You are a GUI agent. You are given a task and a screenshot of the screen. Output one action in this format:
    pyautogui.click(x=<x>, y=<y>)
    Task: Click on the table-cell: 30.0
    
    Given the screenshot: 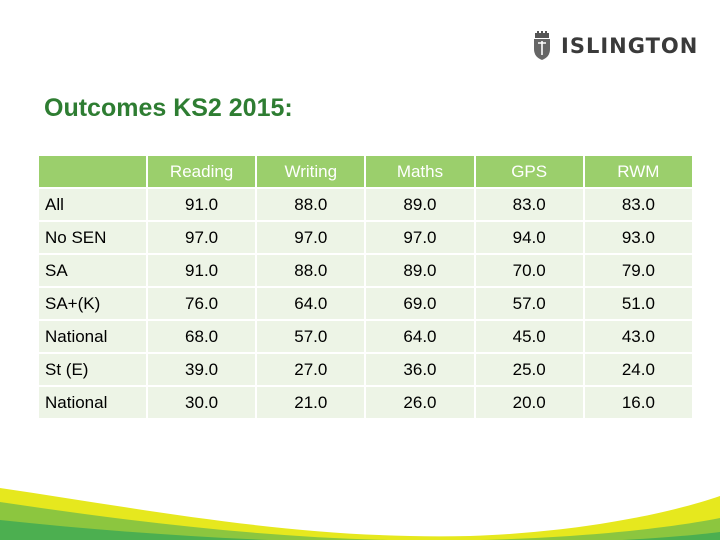 What is the action you would take?
    pyautogui.click(x=202, y=402)
    